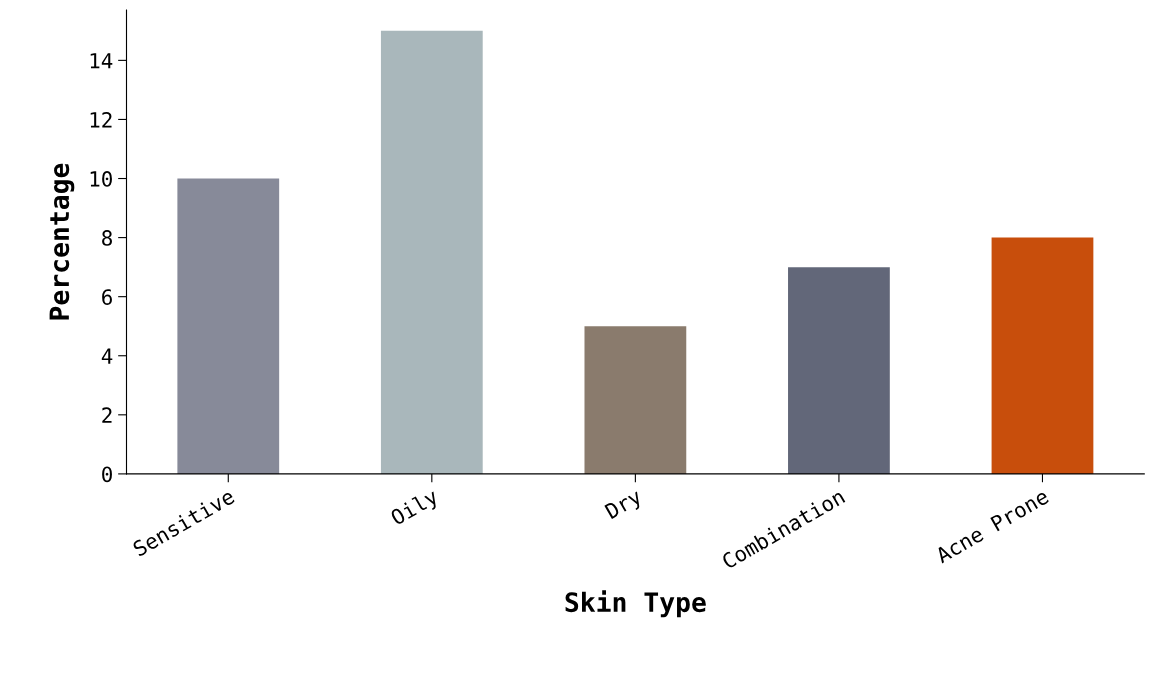  Describe the element at coordinates (415, 508) in the screenshot. I see `x-tick-label: Oily` at that location.